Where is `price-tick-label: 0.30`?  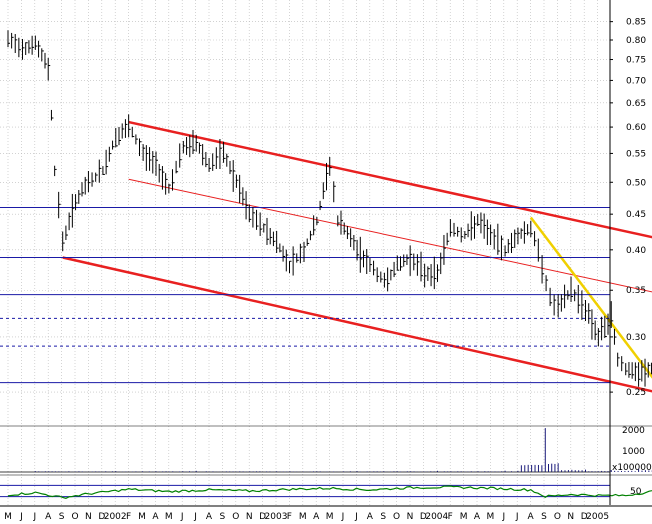 price-tick-label: 0.30 is located at coordinates (636, 338).